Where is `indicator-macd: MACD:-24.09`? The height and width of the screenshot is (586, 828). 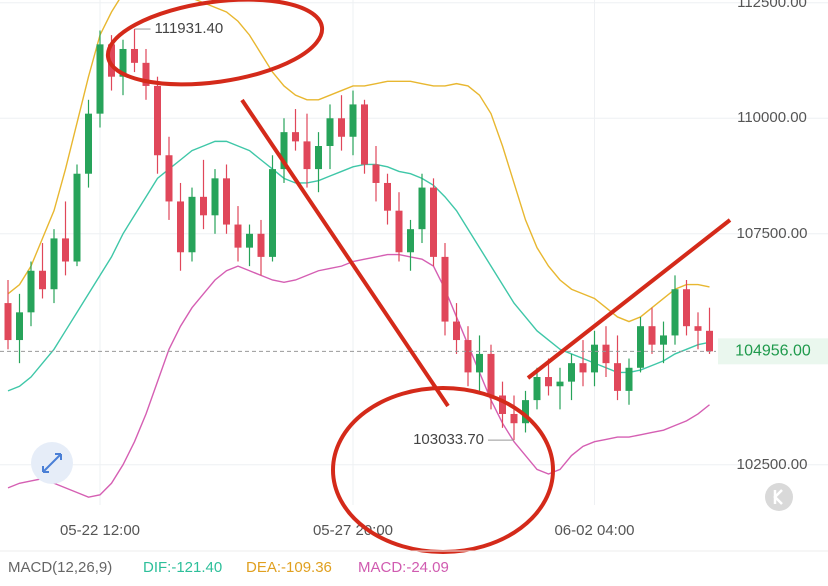 indicator-macd: MACD:-24.09 is located at coordinates (403, 567).